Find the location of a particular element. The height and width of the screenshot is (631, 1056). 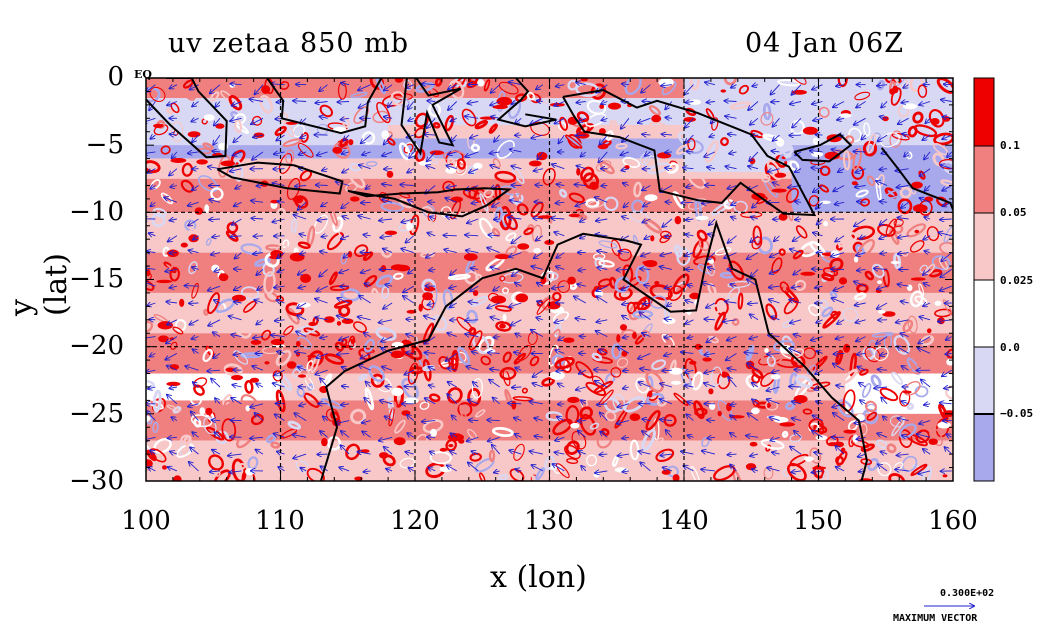

y-tick-label: −5 is located at coordinates (104, 145).